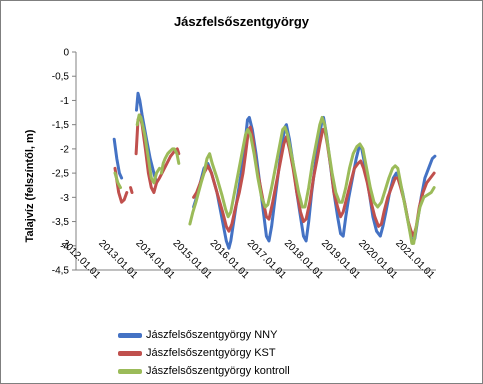  Describe the element at coordinates (61, 271) in the screenshot. I see `y-tick-label: -4,5` at that location.